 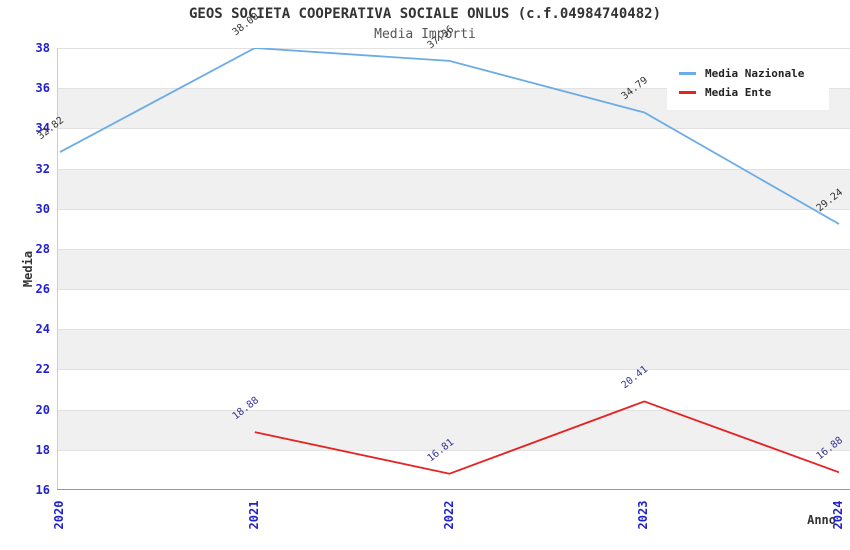 I want to click on y-tick-label: 34, so click(x=42, y=128).